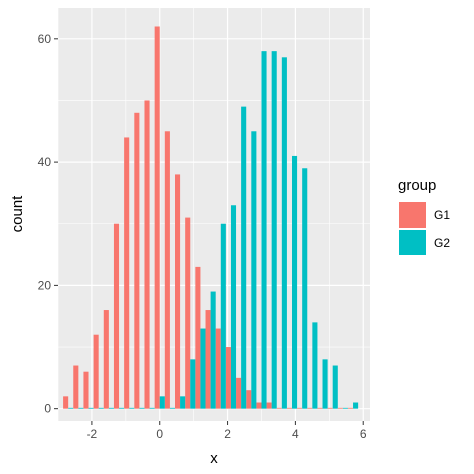  What do you see at coordinates (412, 242) in the screenshot?
I see `legend-key-g2` at bounding box center [412, 242].